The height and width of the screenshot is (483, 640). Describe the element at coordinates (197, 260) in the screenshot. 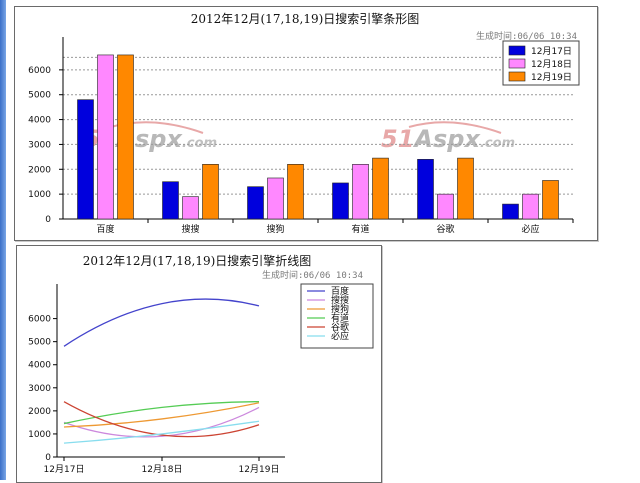

I see `line-chart-title: 2012年12月(17,18,19)日搜索引擎折线图` at that location.